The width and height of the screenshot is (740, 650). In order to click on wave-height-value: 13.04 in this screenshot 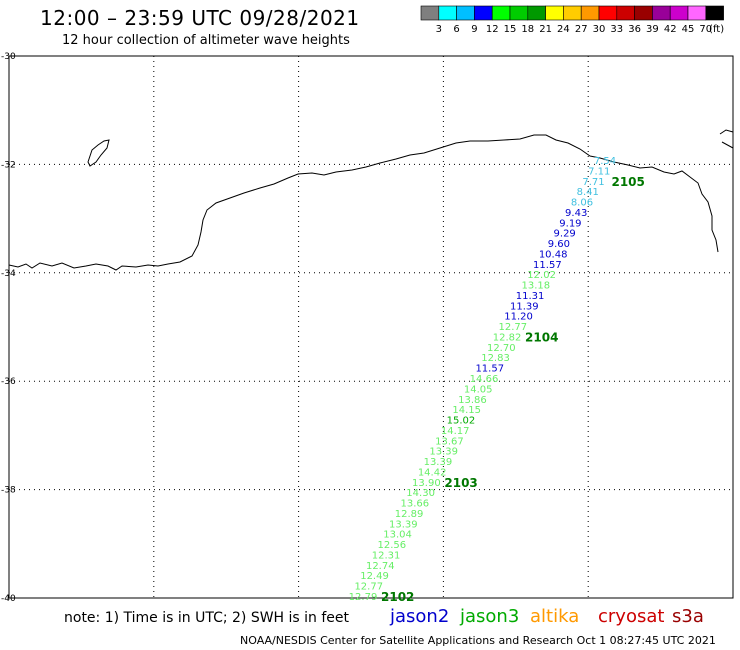, I will do `click(397, 535)`.